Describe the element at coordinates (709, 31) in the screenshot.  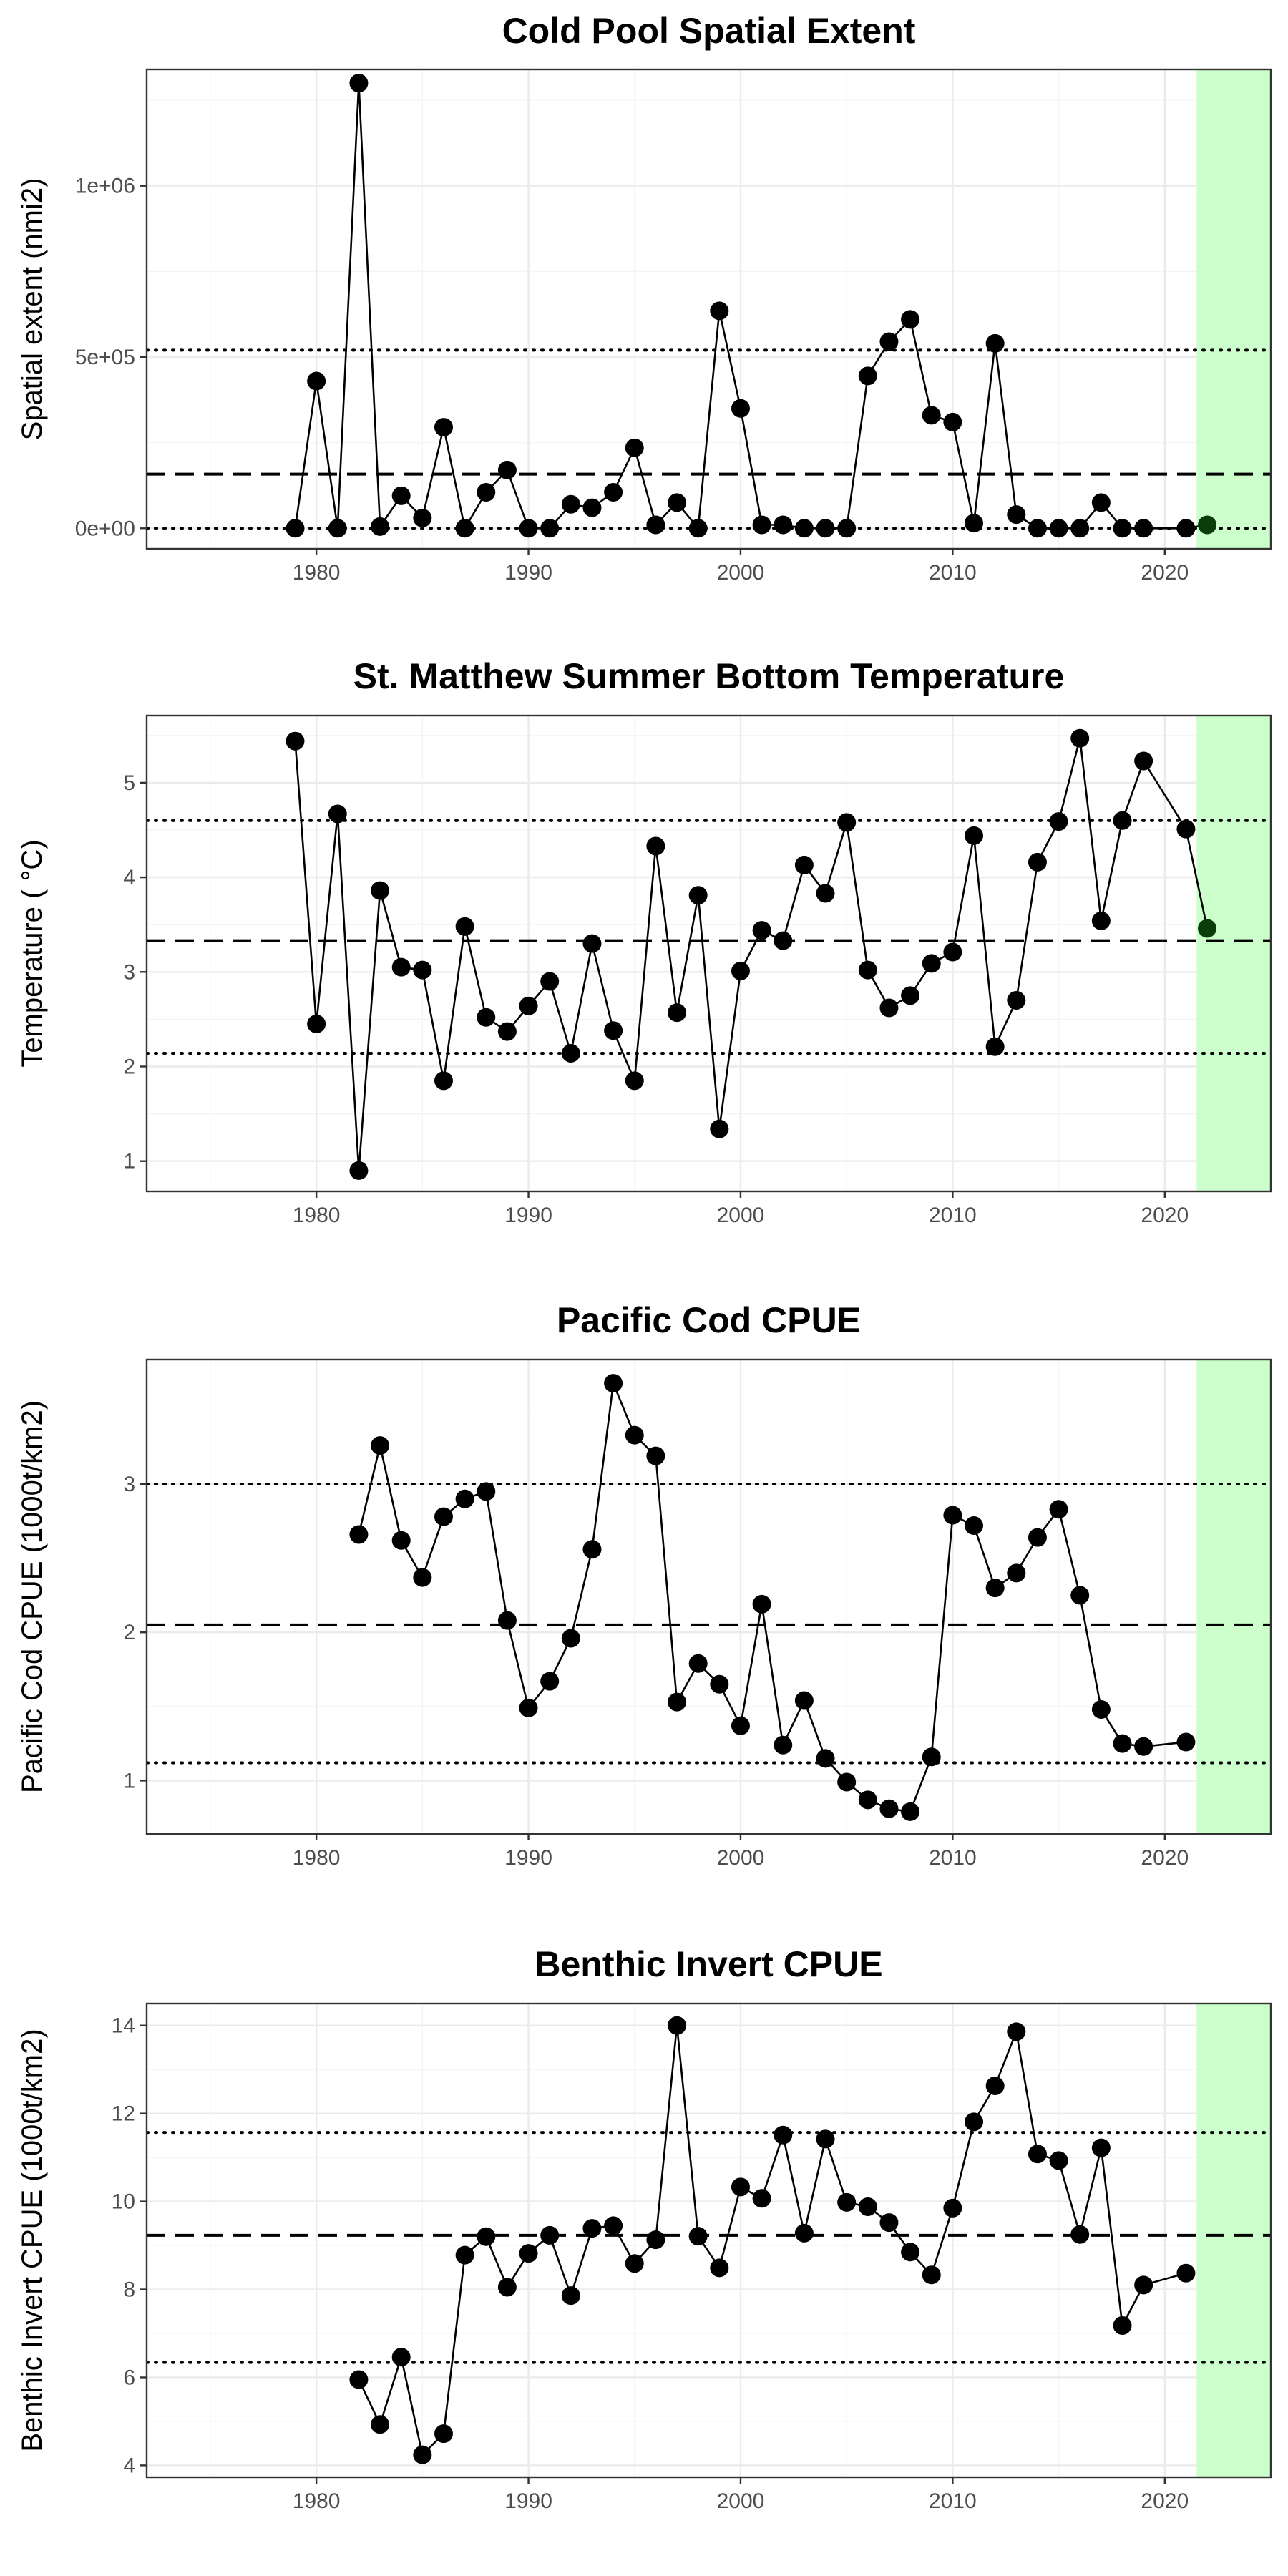
I see `chart-title: Cold Pool Spatial Extent` at that location.